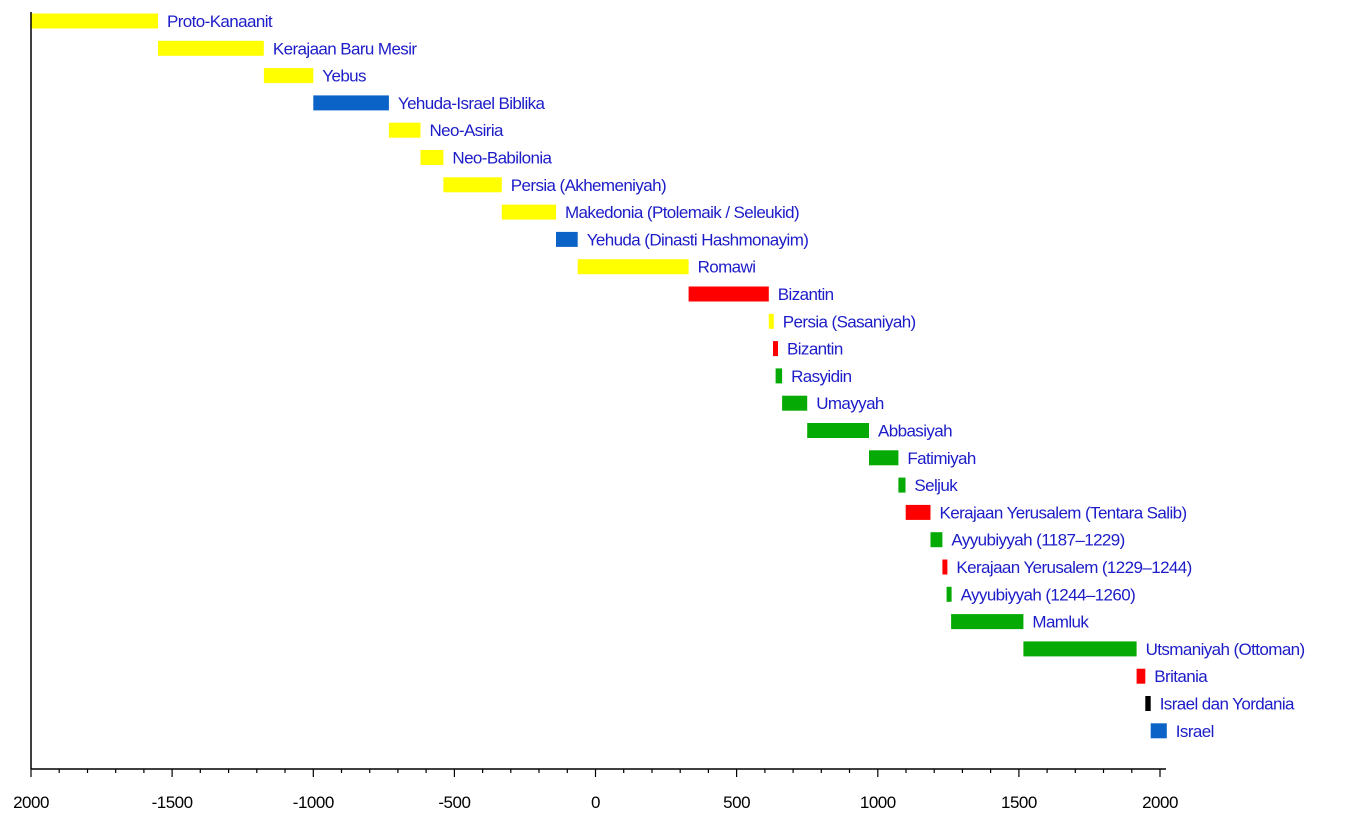 The width and height of the screenshot is (1349, 818). Describe the element at coordinates (220, 21) in the screenshot. I see `bar-label: Proto-Kanaanit` at that location.